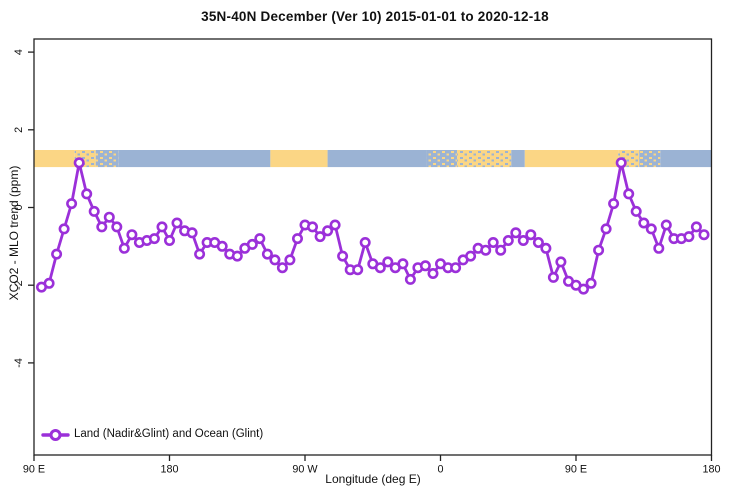 The width and height of the screenshot is (750, 500). Describe the element at coordinates (19, 285) in the screenshot. I see `y-tick-label: -2` at that location.